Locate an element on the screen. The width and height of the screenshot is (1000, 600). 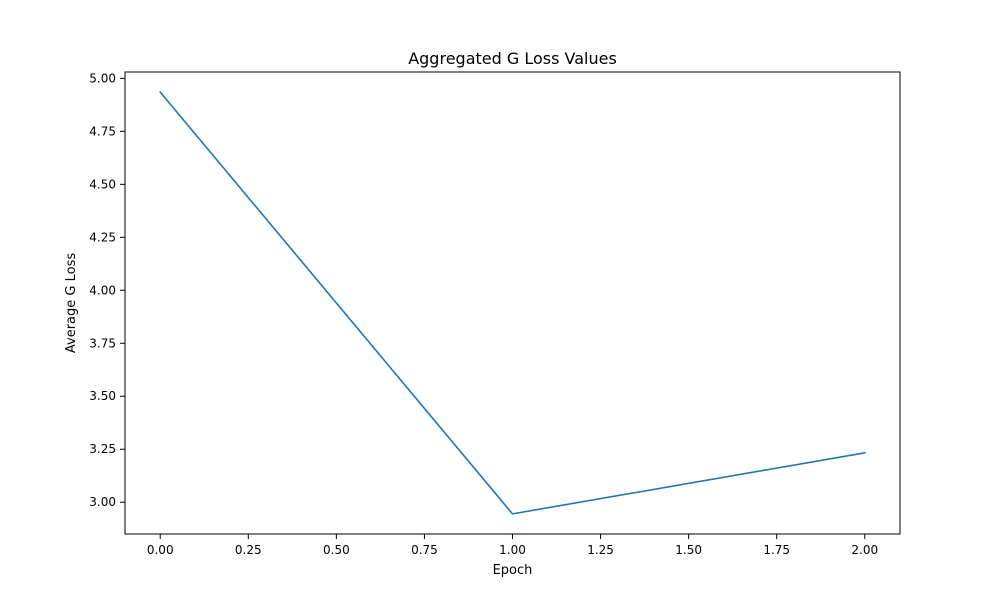
y-tick-label: 3.50 is located at coordinates (102, 396).